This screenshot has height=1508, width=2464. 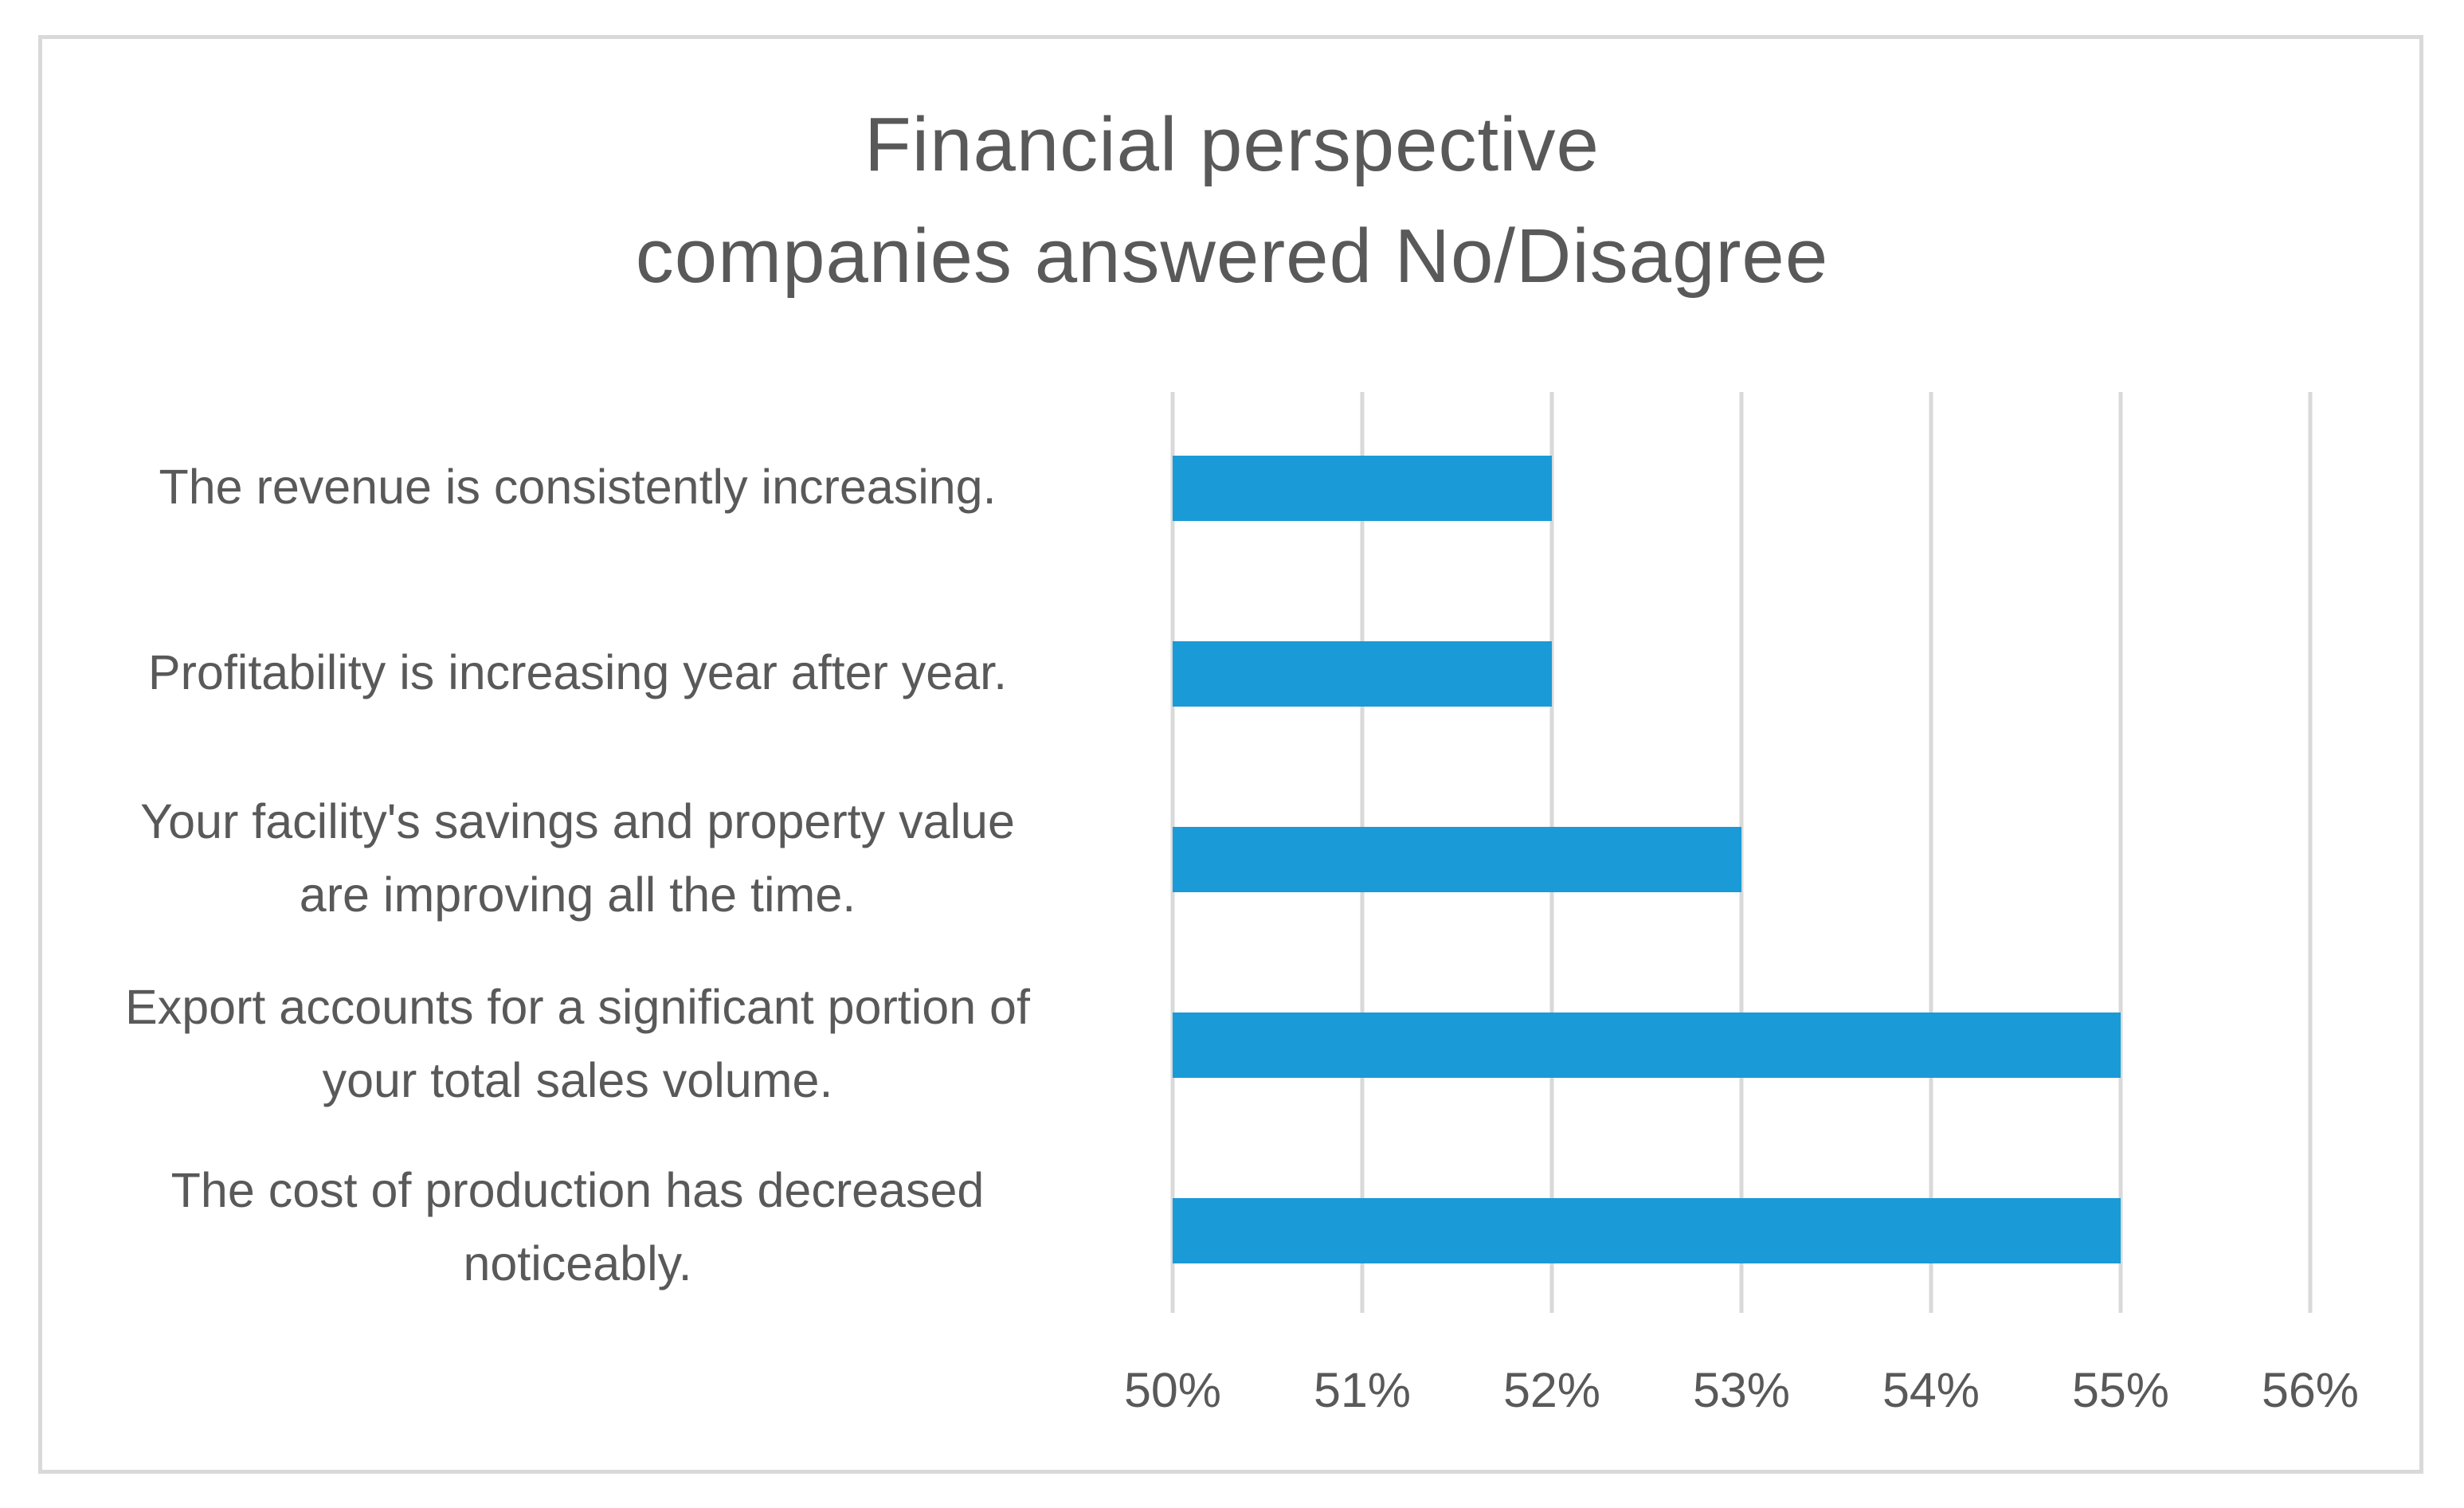 I want to click on x-tick-label: 50%, so click(x=1172, y=1390).